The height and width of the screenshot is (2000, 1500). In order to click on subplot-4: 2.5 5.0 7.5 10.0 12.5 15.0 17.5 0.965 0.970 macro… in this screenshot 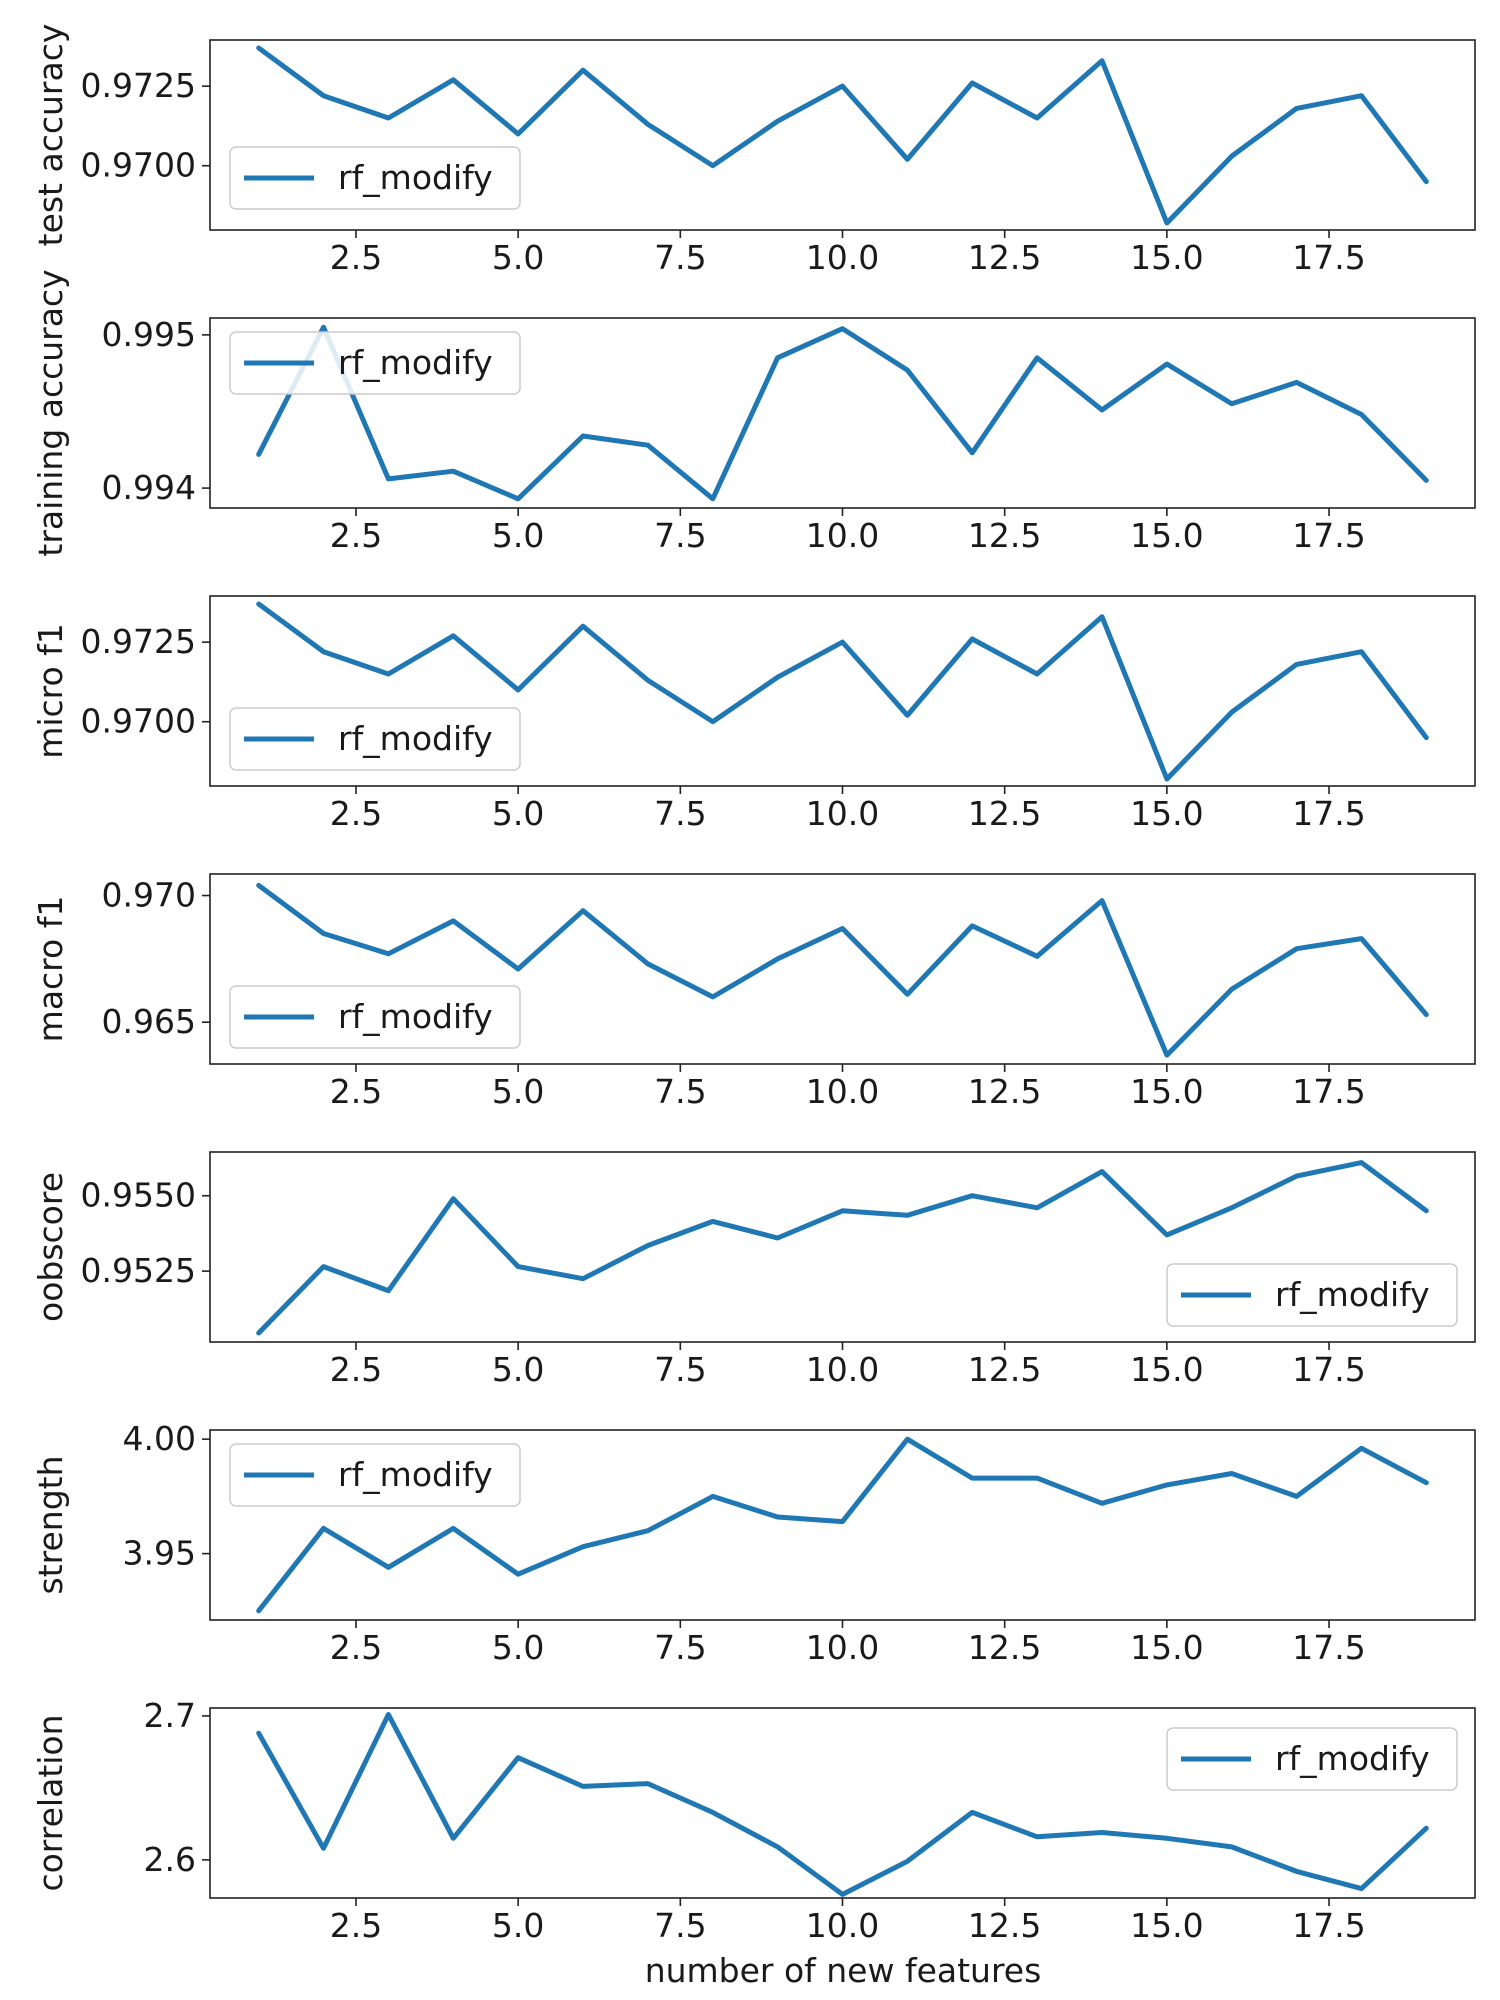, I will do `click(753, 992)`.